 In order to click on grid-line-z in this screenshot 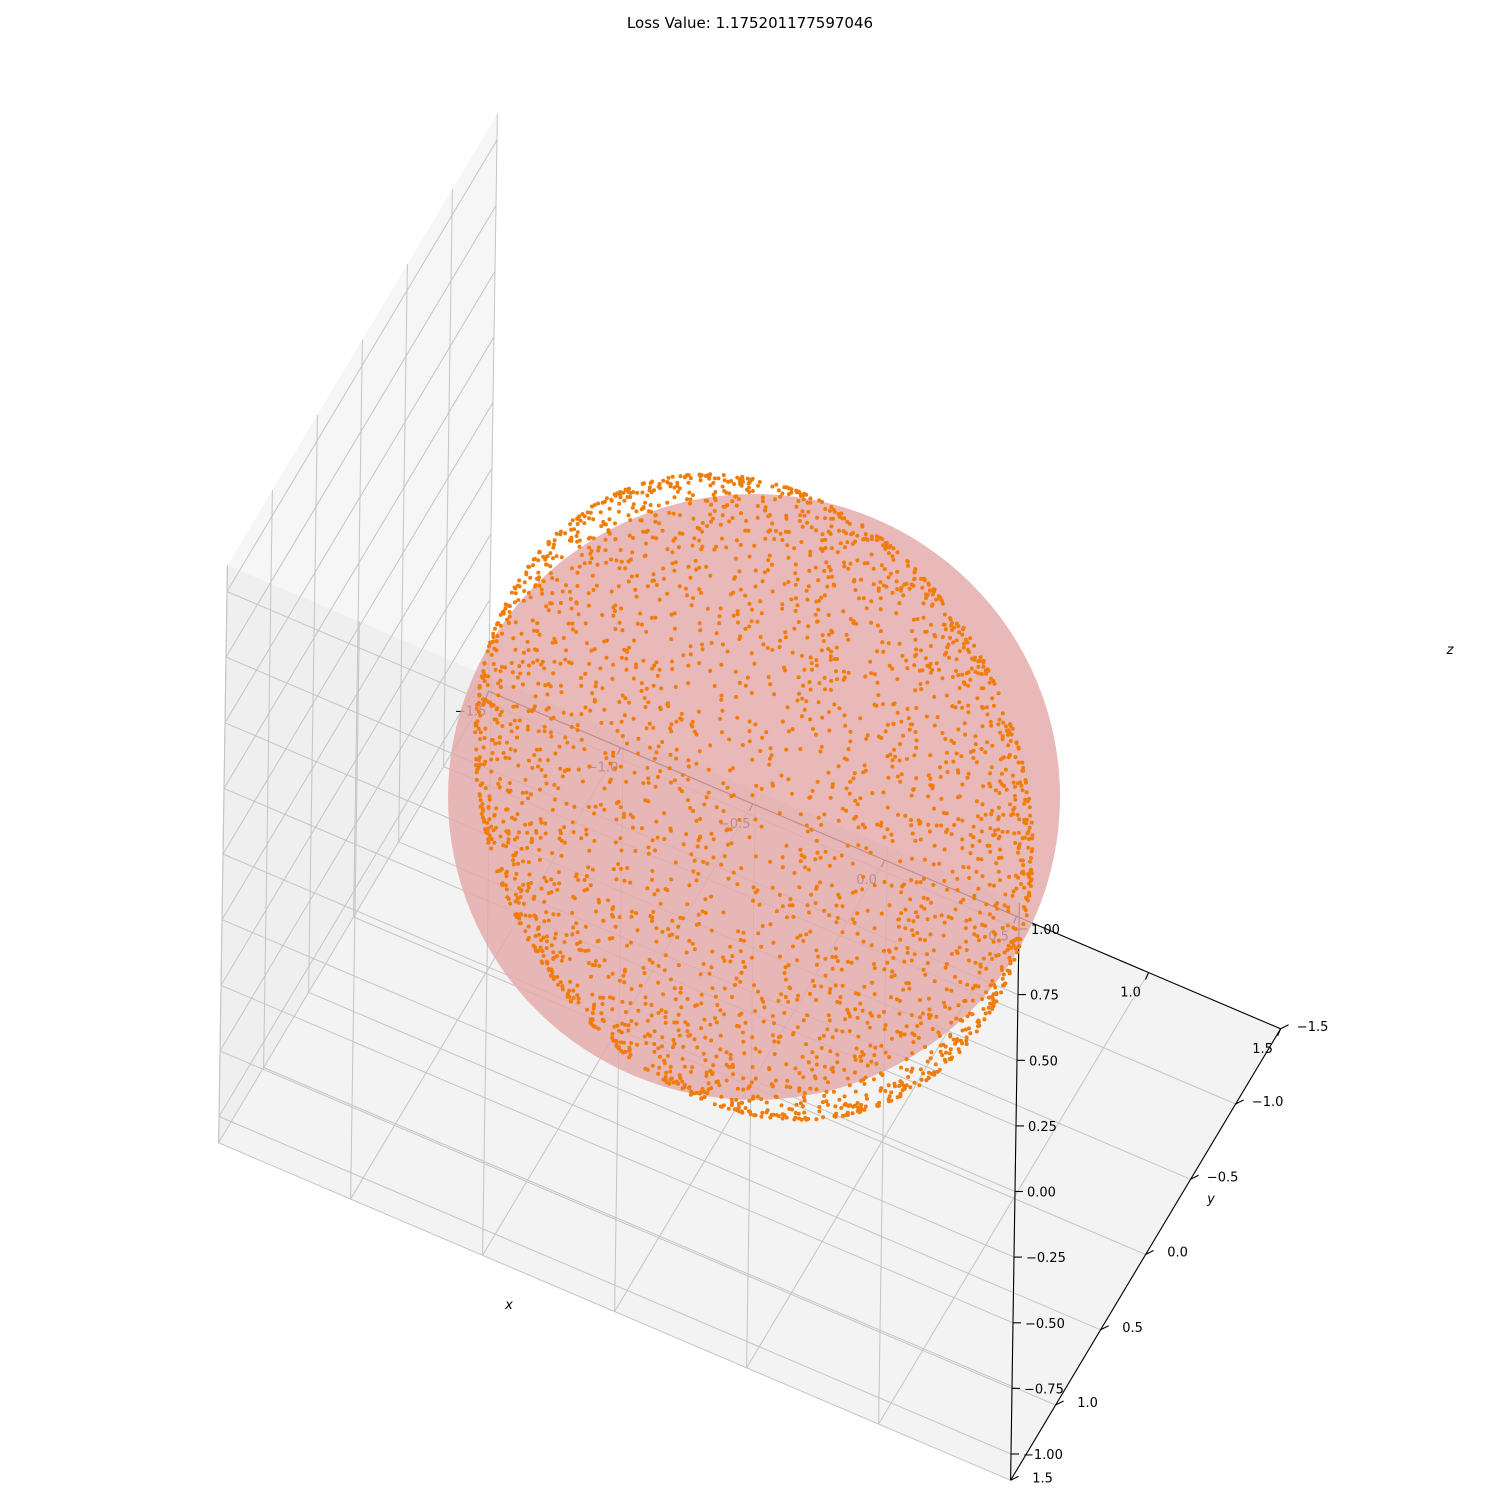, I will do `click(360, 497)`.